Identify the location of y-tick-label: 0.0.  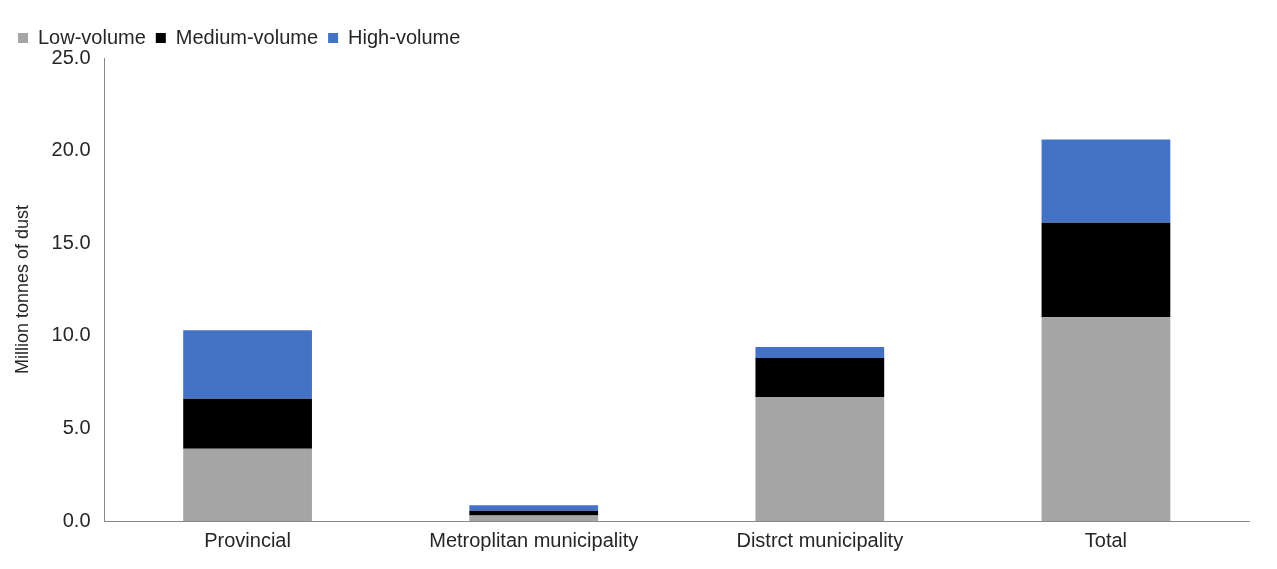
(76, 519).